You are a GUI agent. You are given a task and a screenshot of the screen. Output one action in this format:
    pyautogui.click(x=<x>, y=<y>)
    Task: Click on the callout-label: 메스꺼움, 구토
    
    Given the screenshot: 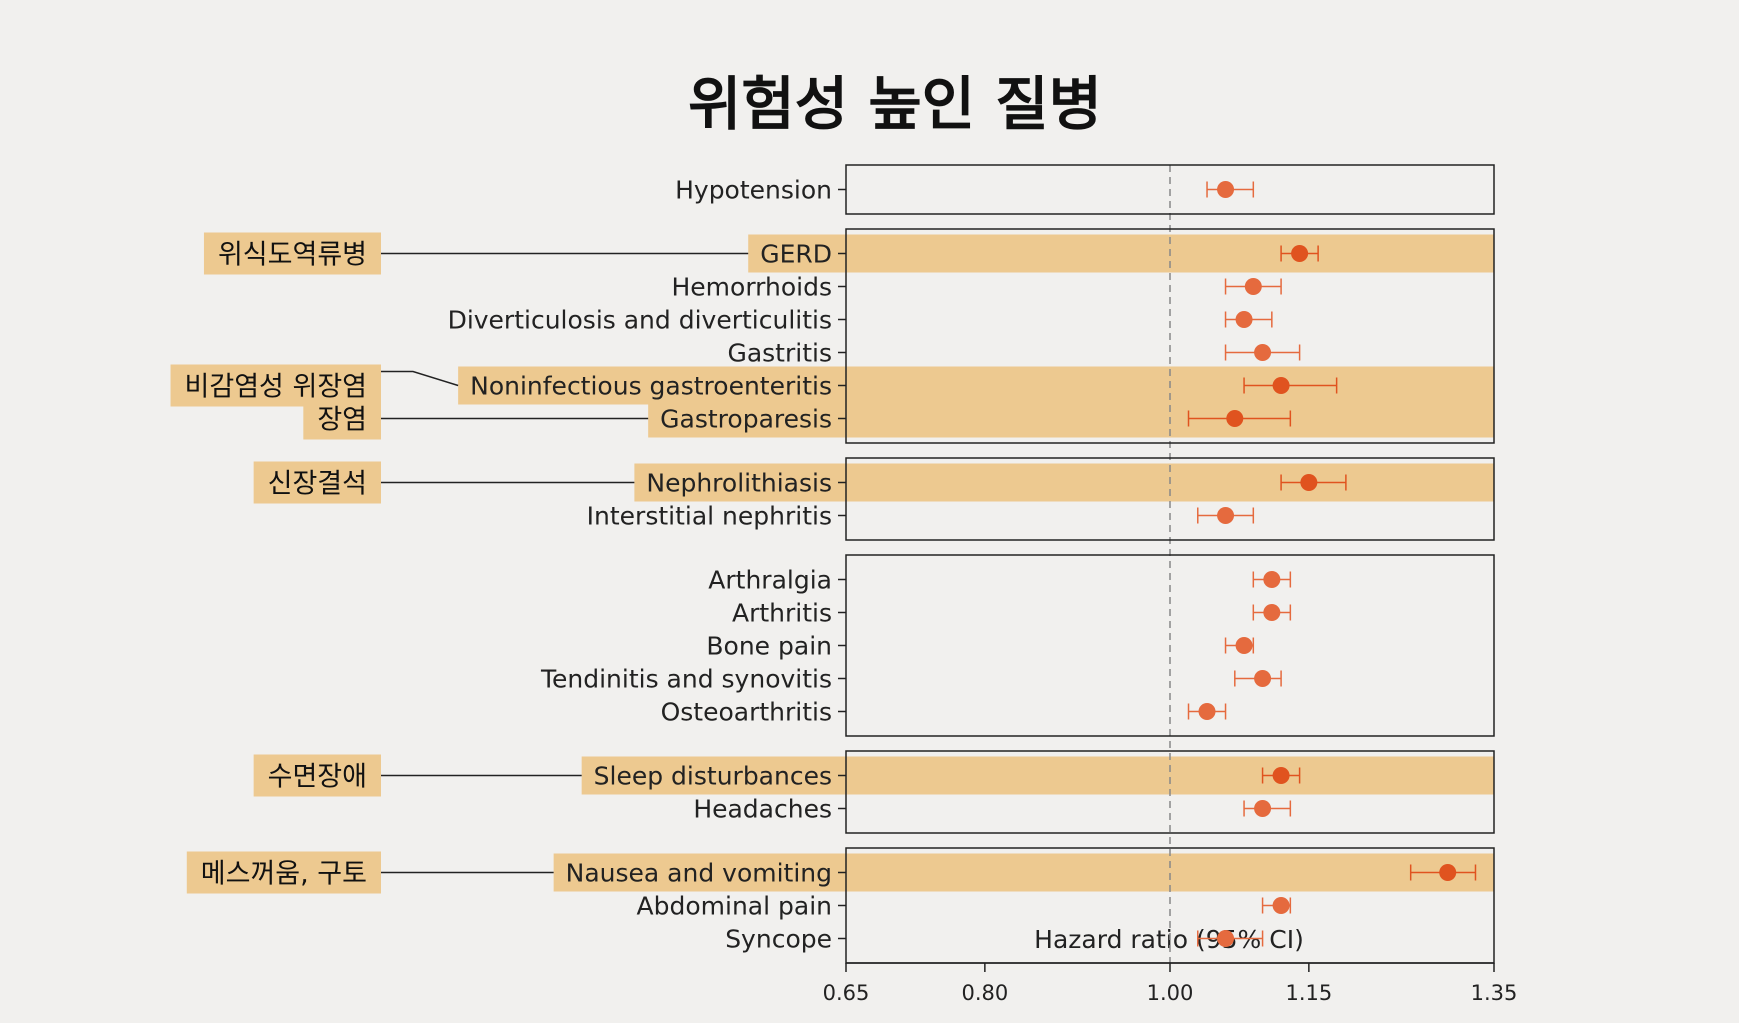 What is the action you would take?
    pyautogui.click(x=284, y=874)
    